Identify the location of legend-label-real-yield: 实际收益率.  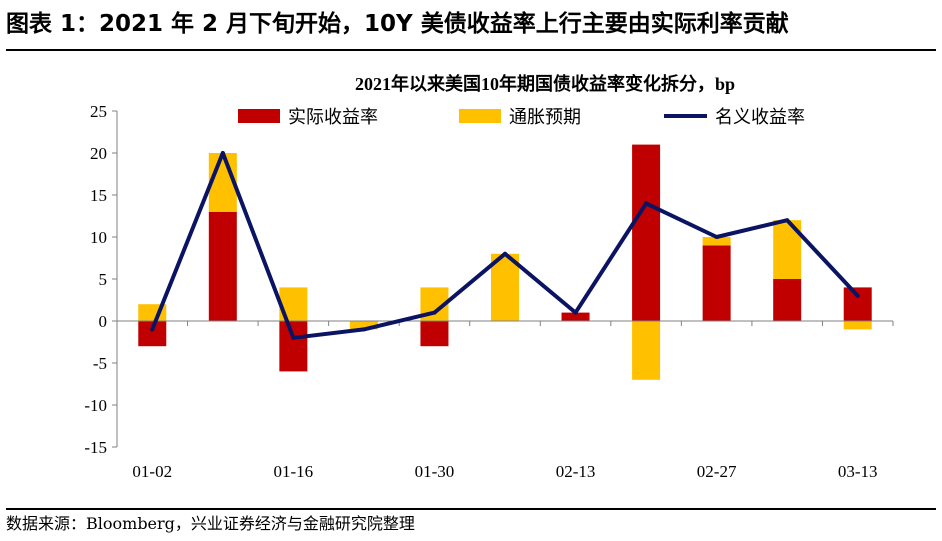
(333, 117).